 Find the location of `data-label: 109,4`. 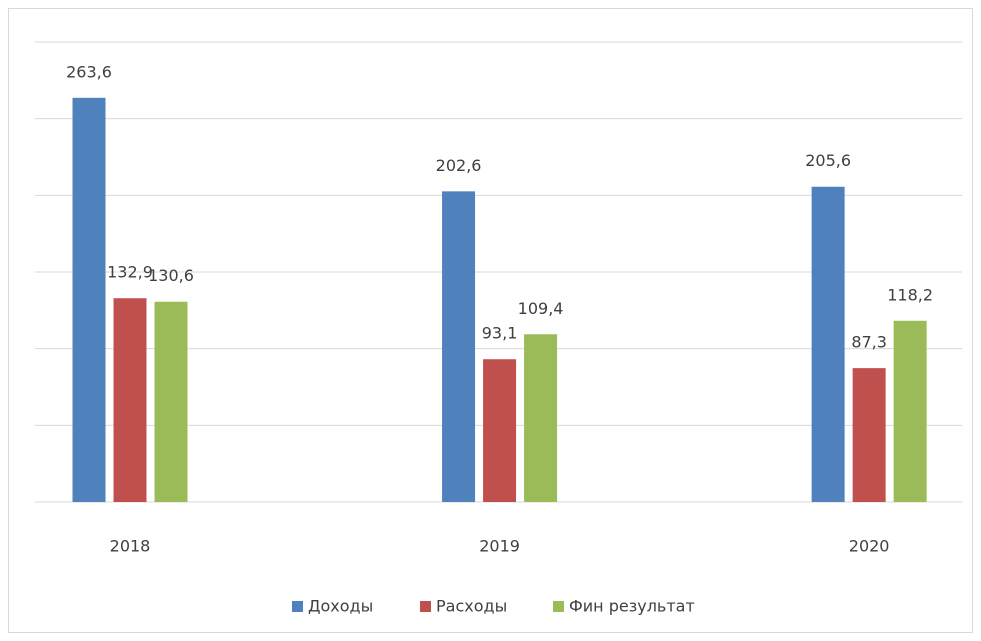

data-label: 109,4 is located at coordinates (541, 308).